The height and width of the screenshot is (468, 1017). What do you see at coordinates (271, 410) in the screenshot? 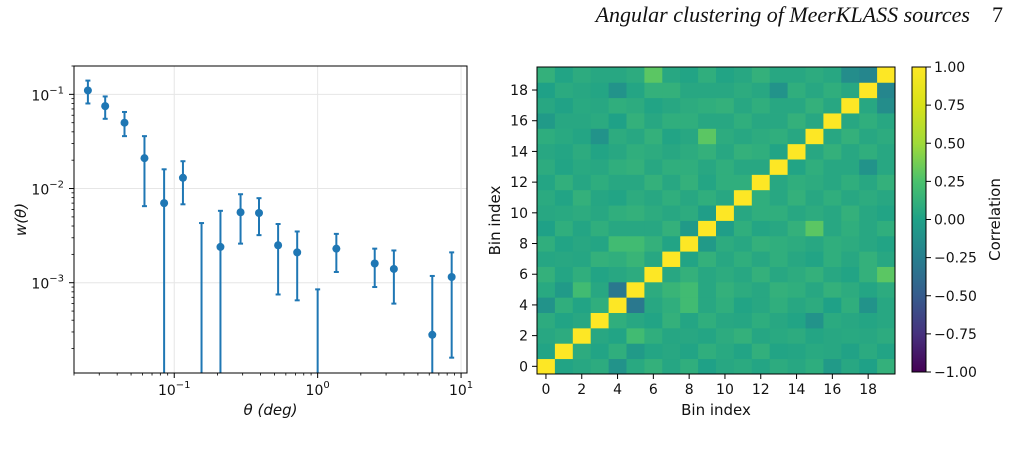
I see `x-axis-label: θ (deg)` at bounding box center [271, 410].